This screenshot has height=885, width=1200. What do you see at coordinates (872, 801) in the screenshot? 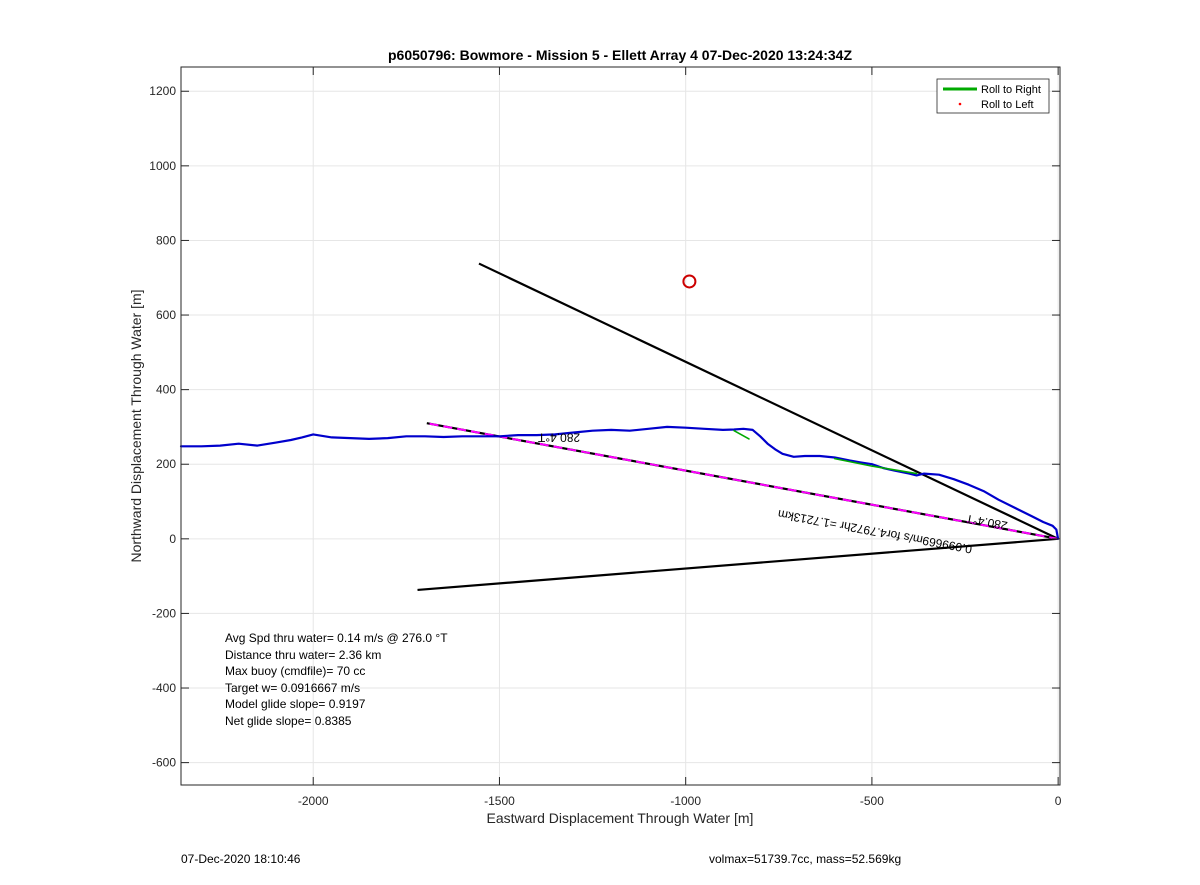
I see `x-tick-label: -500` at bounding box center [872, 801].